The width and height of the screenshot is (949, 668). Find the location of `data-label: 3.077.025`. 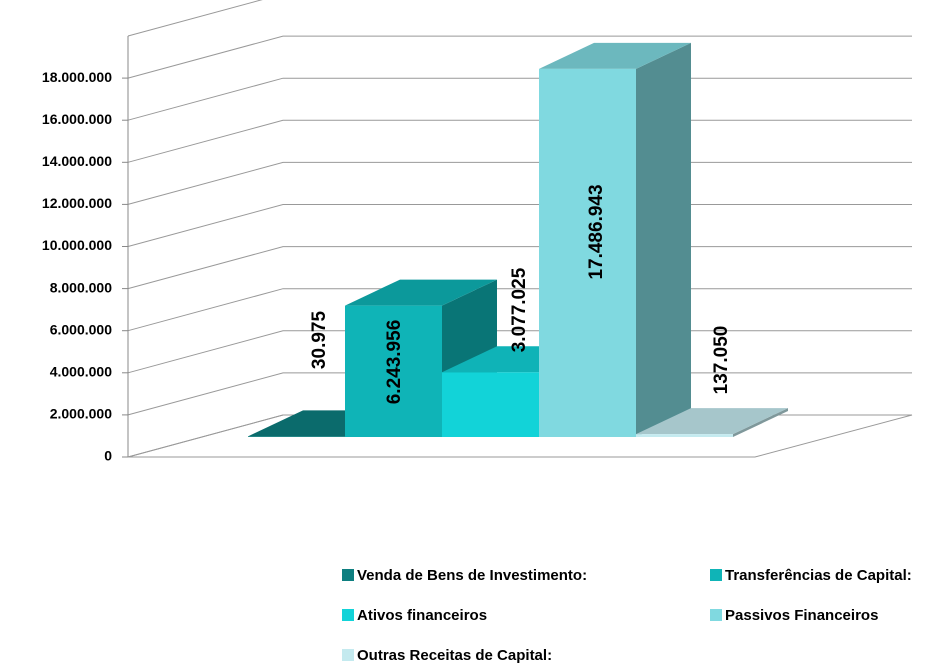

data-label: 3.077.025 is located at coordinates (519, 309).